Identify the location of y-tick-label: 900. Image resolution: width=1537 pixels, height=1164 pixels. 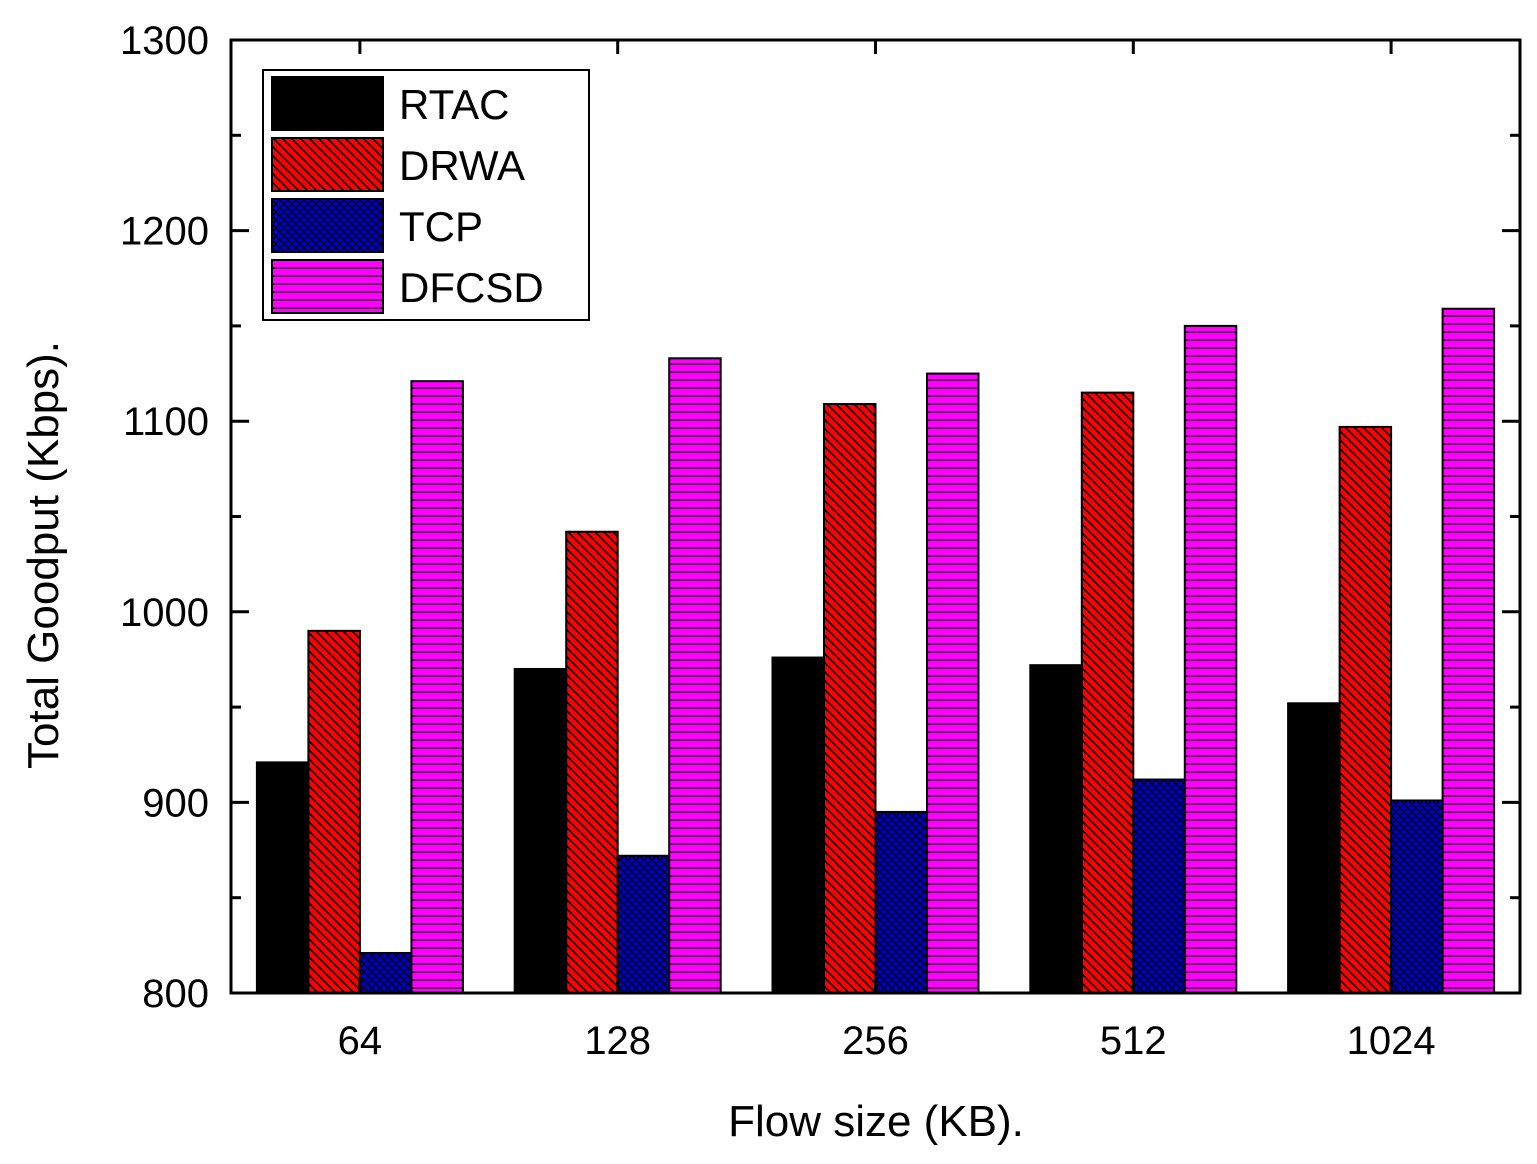
(175, 803).